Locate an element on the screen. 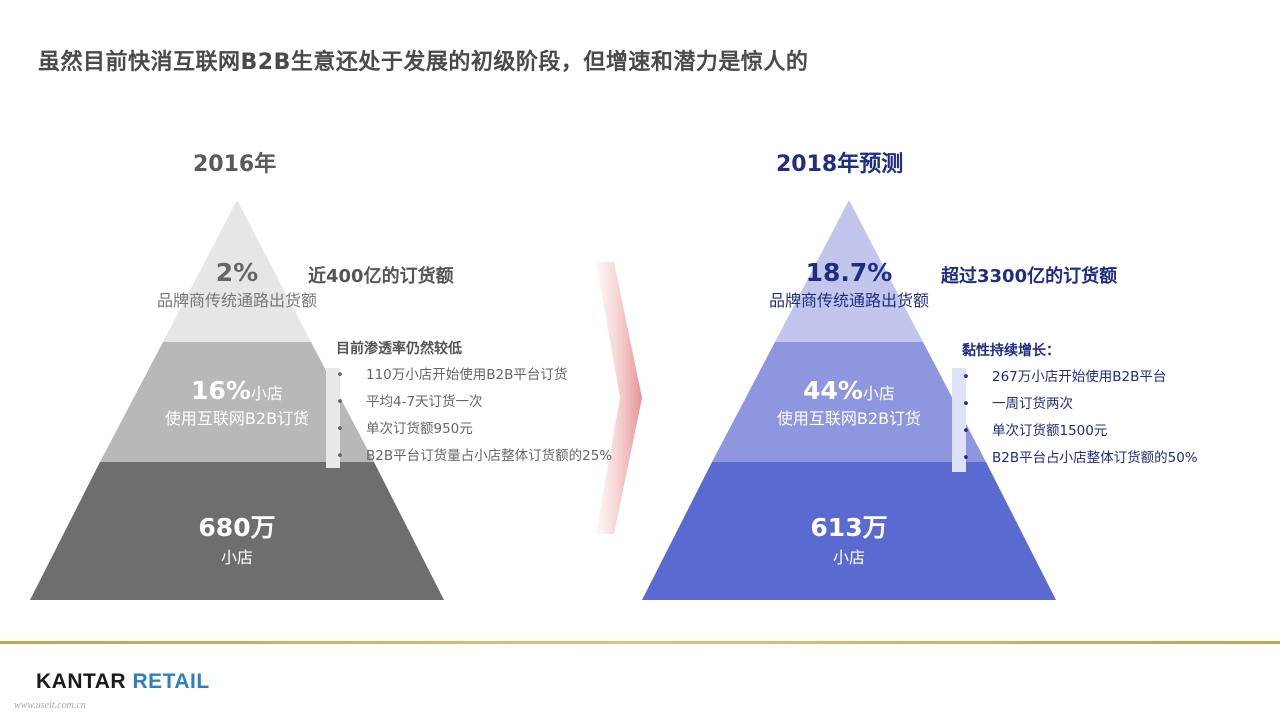 Image resolution: width=1280 pixels, height=720 pixels. left-top-label: 2% 品牌商传统通路出货额 is located at coordinates (237, 284).